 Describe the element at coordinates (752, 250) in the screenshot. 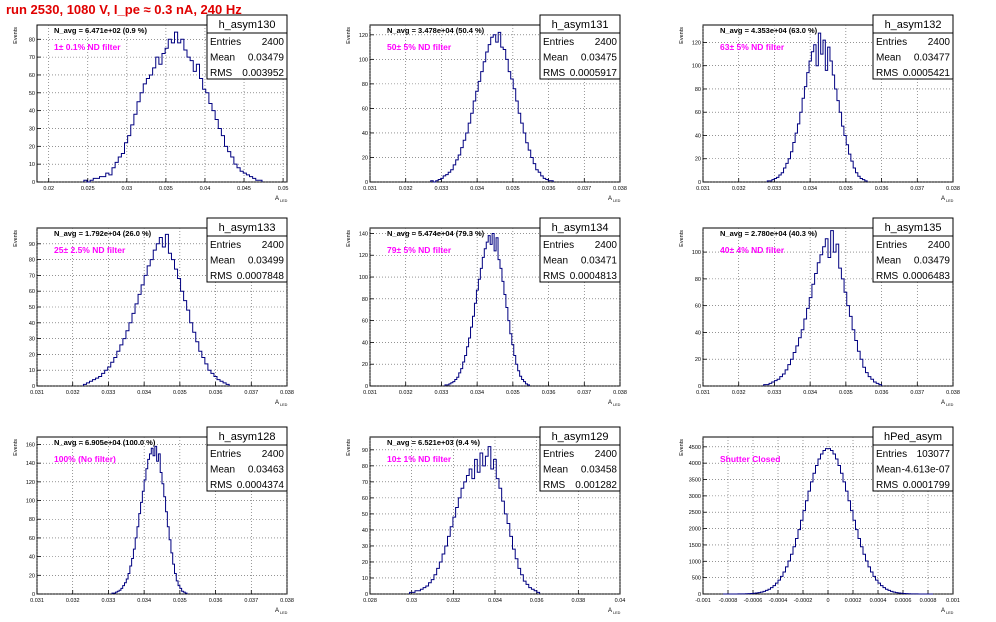

I see `filter-label: 40± 4% ND filter` at that location.